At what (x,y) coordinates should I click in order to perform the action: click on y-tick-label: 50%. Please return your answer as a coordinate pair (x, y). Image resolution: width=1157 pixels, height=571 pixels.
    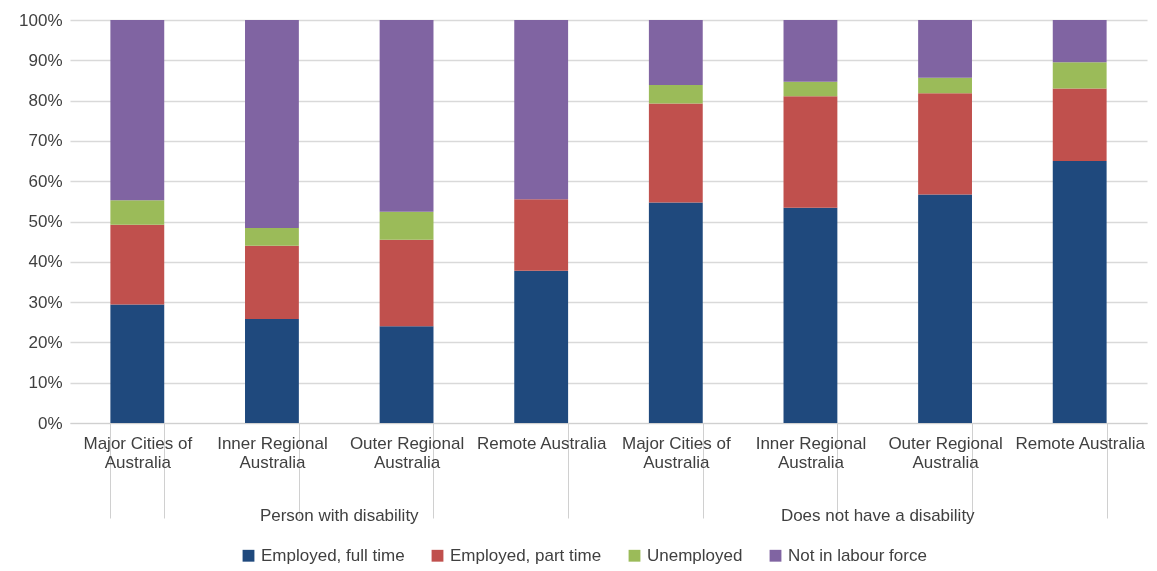
    Looking at the image, I should click on (45, 221).